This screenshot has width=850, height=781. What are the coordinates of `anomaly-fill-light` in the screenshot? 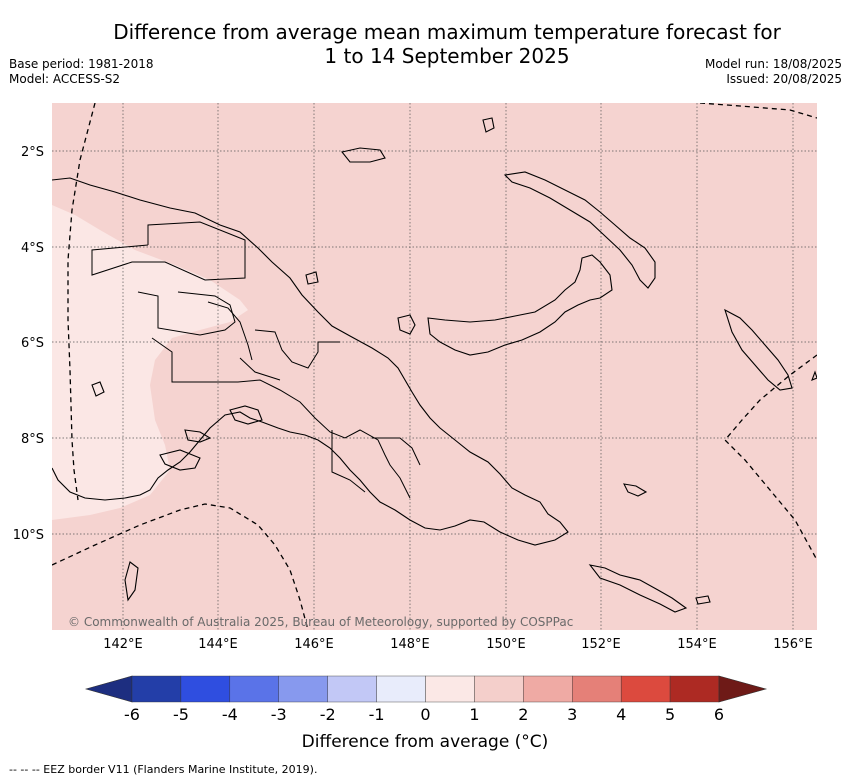 It's located at (150, 362).